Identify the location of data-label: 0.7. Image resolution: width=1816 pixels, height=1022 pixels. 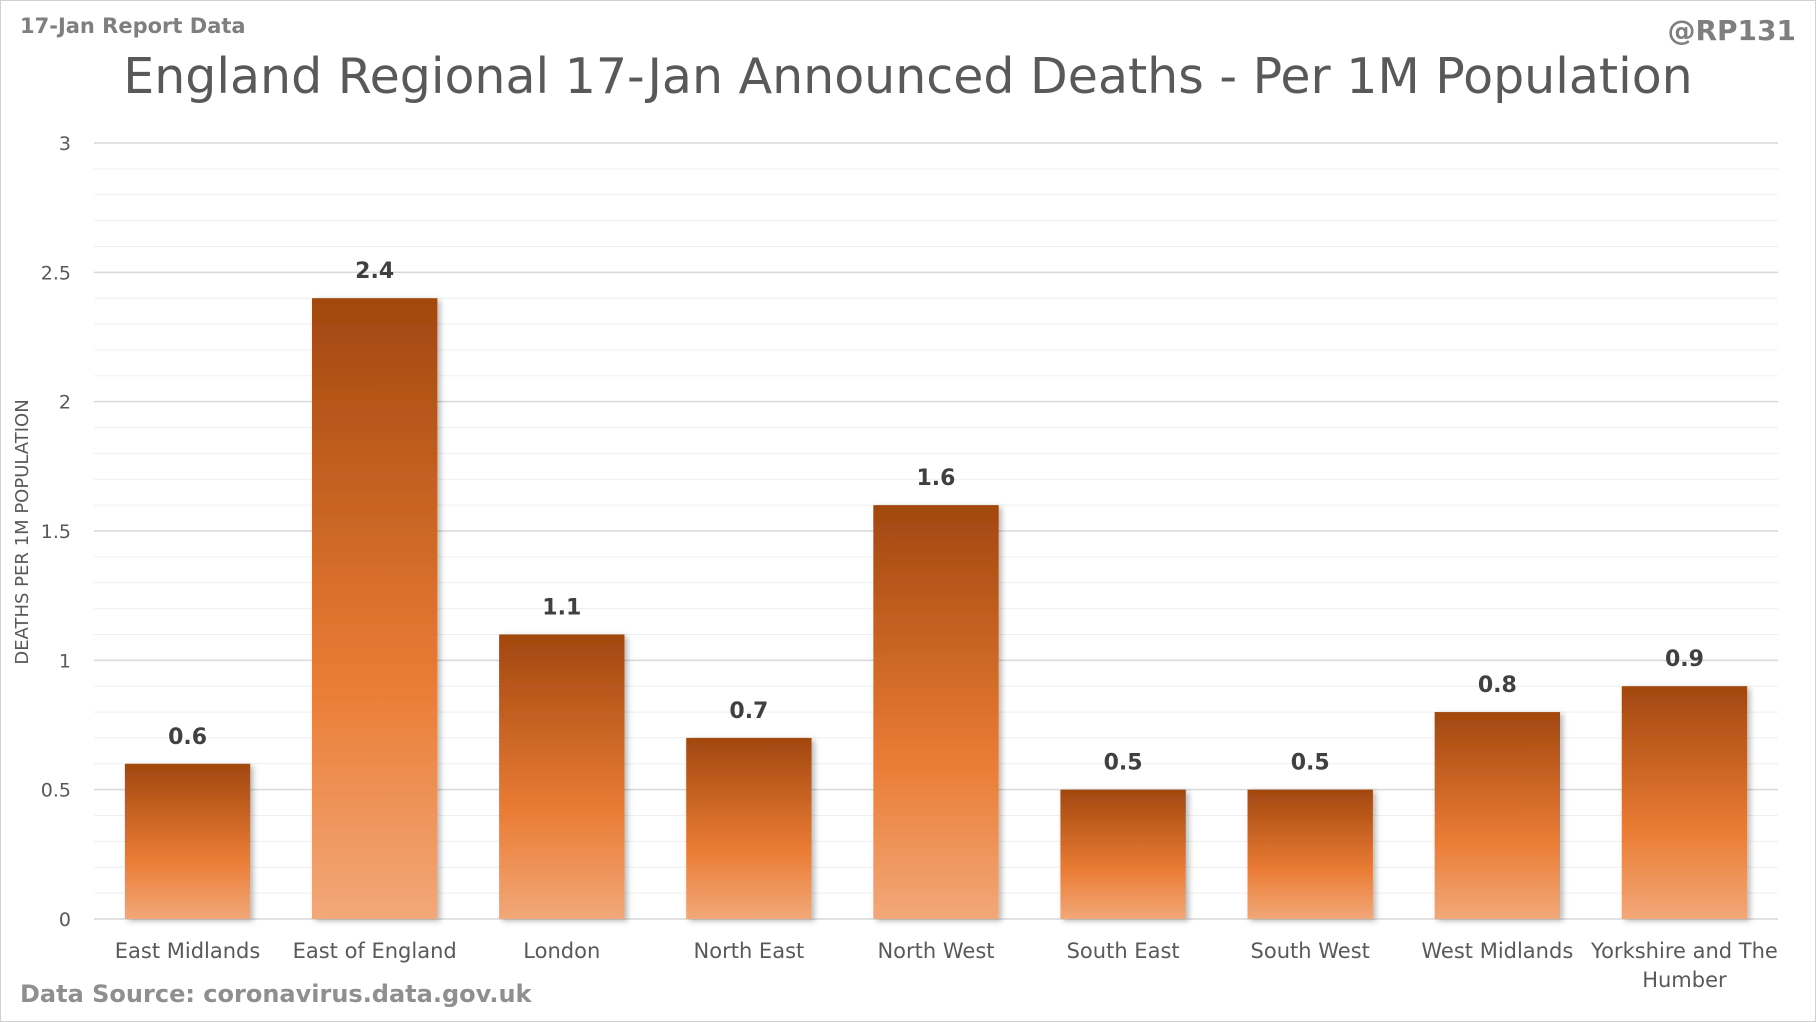
(748, 711).